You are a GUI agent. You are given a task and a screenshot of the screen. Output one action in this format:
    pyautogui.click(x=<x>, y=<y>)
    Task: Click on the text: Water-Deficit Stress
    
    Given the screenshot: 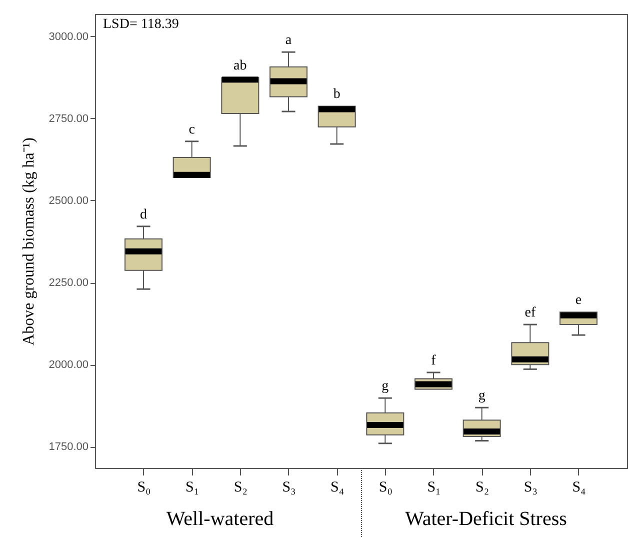 What is the action you would take?
    pyautogui.click(x=486, y=519)
    